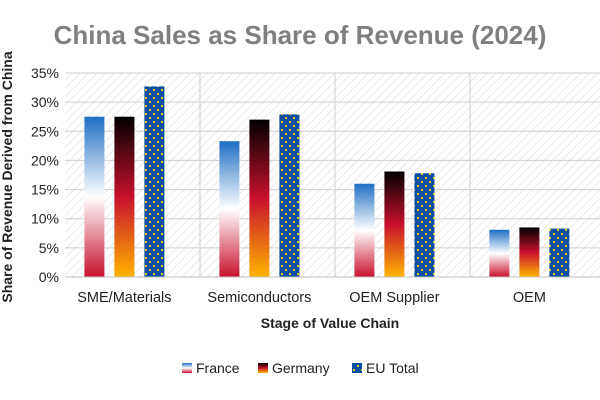 The height and width of the screenshot is (400, 600). I want to click on x-tick-label: Semiconductors, so click(259, 298).